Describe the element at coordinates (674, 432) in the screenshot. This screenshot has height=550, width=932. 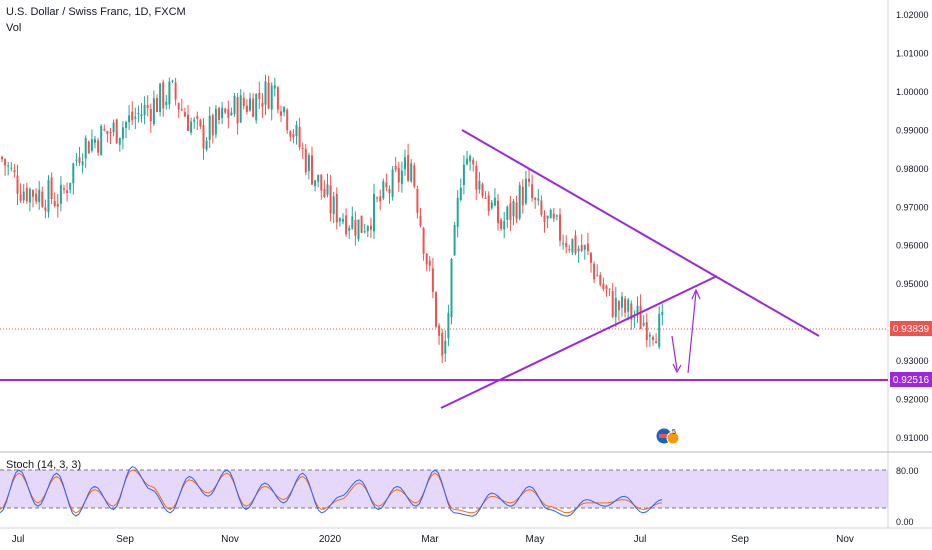
I see `svg-text: 5` at that location.